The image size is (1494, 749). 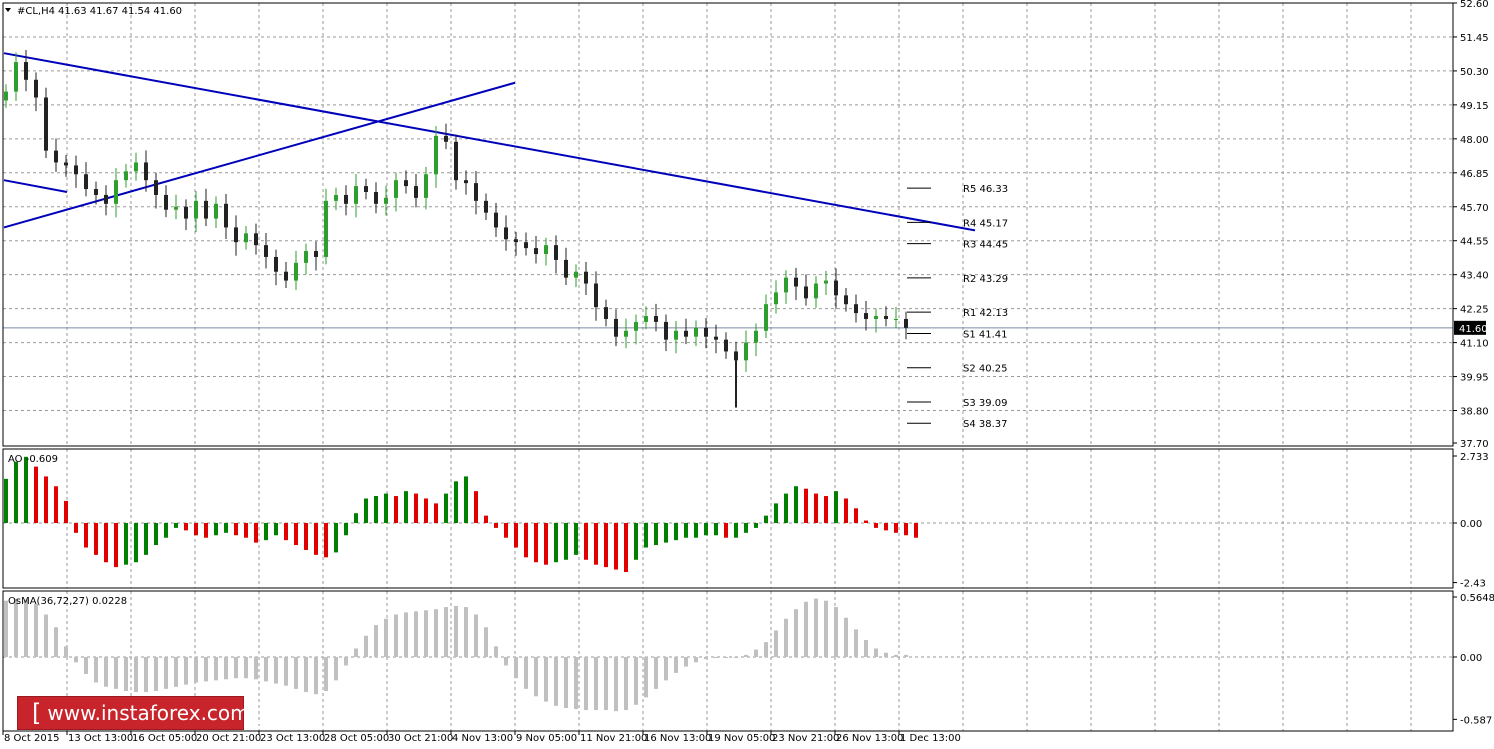 What do you see at coordinates (1474, 457) in the screenshot?
I see `ao-tick-label: 2.733` at bounding box center [1474, 457].